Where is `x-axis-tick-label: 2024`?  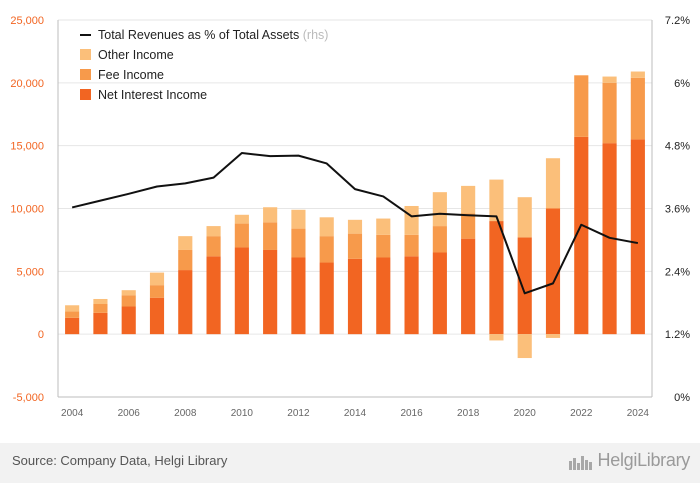
x-axis-tick-label: 2024 is located at coordinates (638, 413).